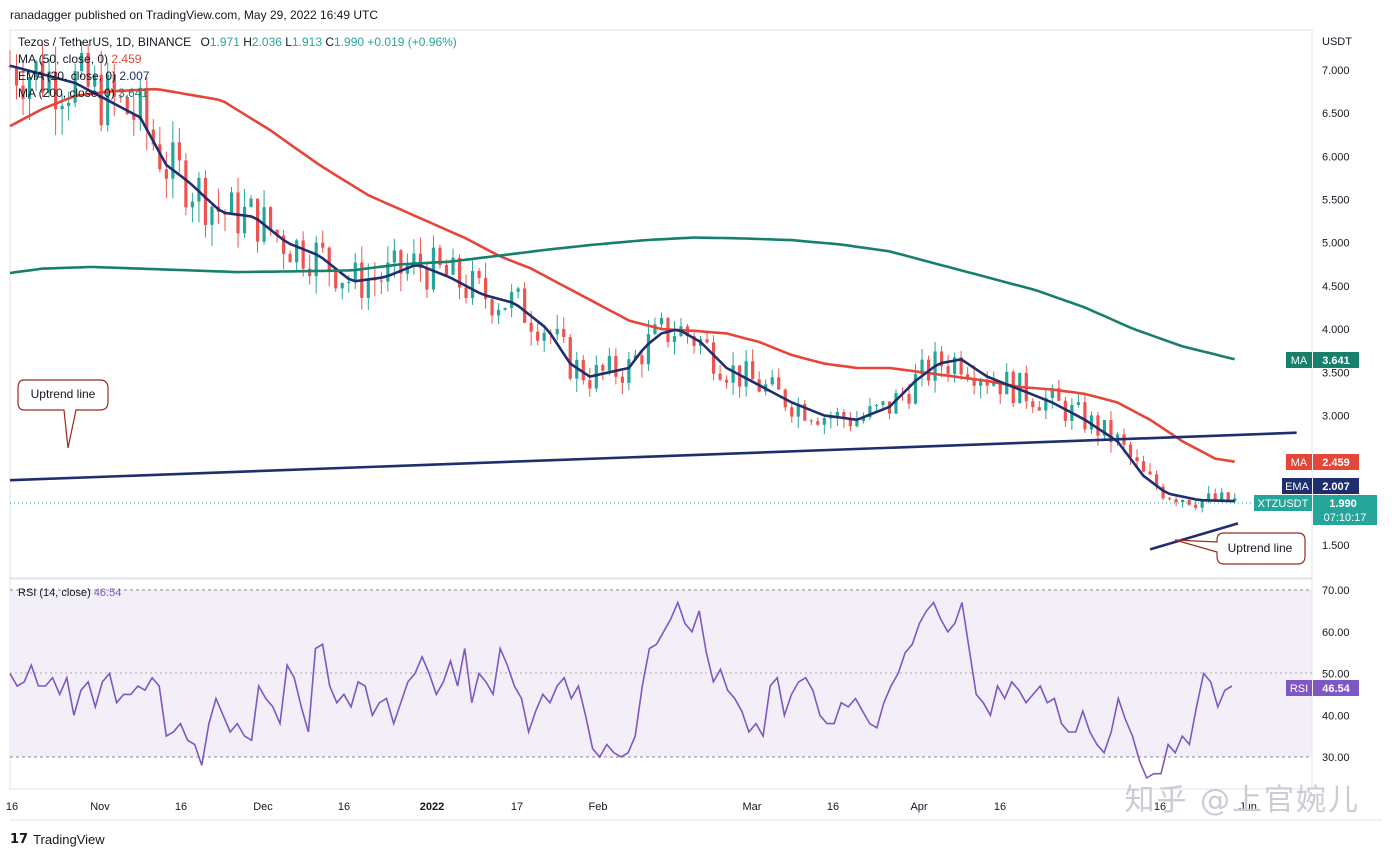 This screenshot has height=857, width=1392. I want to click on callout-uptrend-right: Uptrend line, so click(1240, 548).